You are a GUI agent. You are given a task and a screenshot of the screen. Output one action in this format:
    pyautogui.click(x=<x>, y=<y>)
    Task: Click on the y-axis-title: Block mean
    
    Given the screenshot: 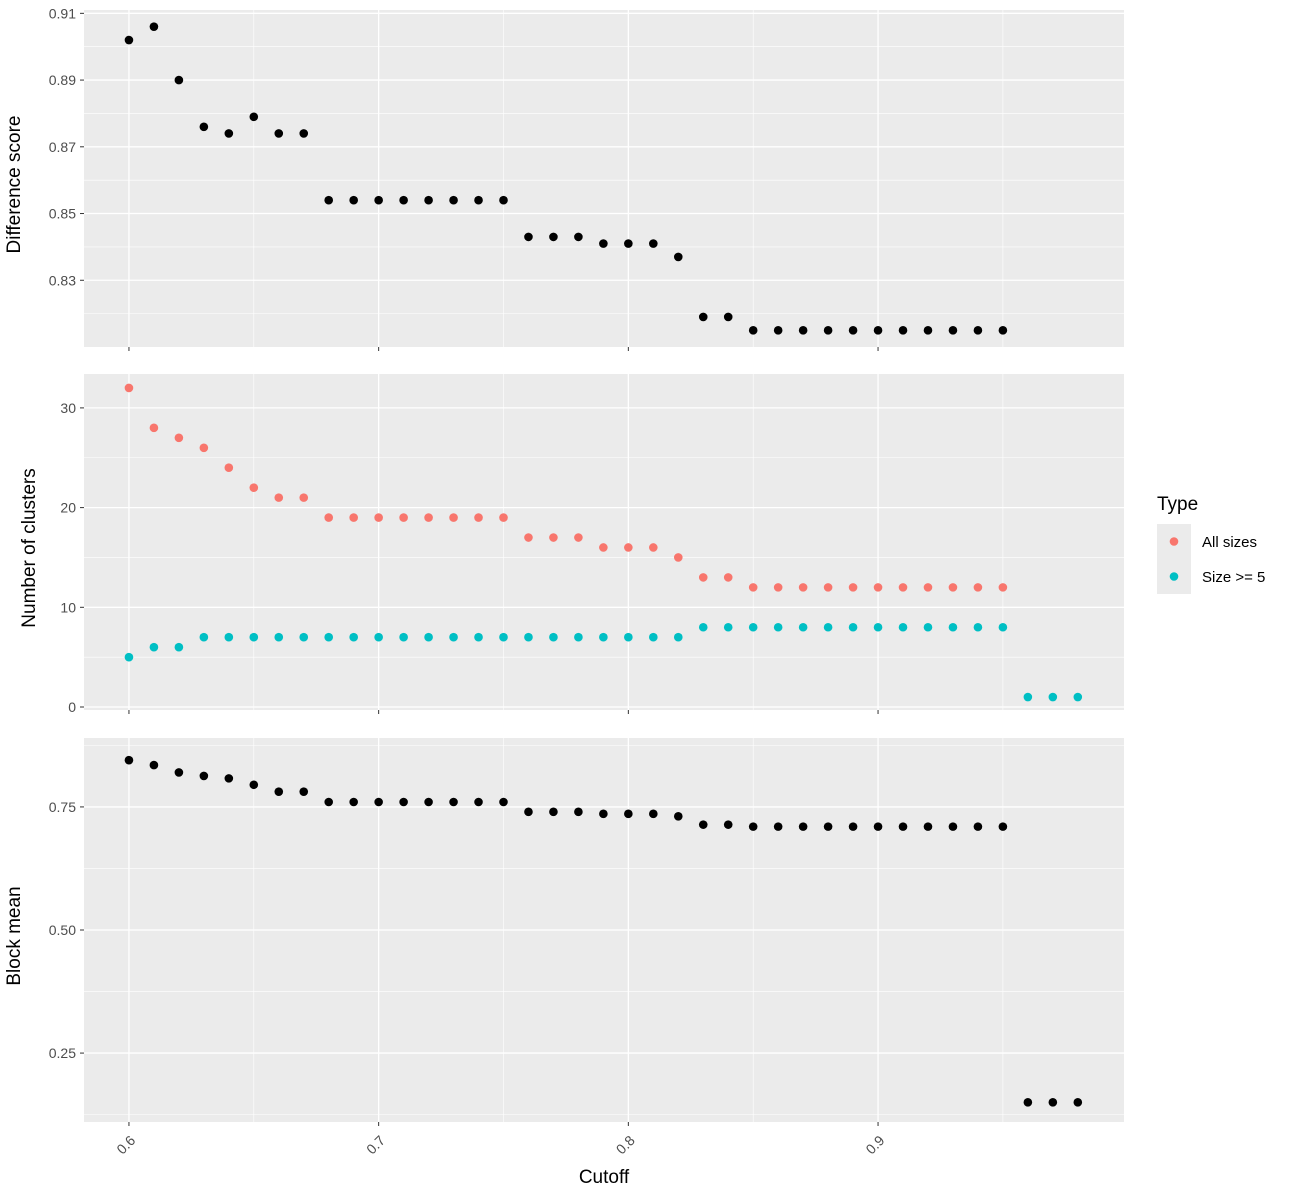 What is the action you would take?
    pyautogui.click(x=14, y=935)
    